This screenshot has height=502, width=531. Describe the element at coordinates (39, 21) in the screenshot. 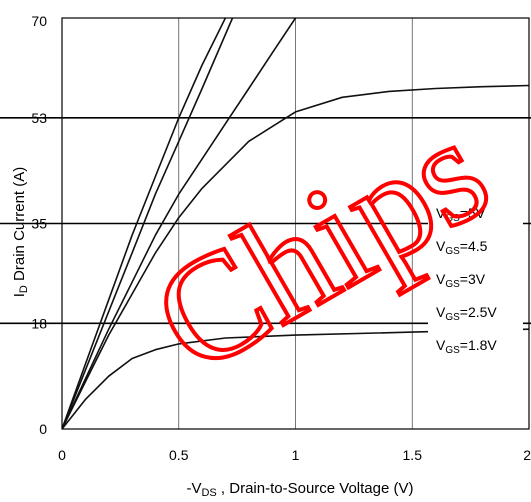

I see `y-tick-label: 70` at that location.